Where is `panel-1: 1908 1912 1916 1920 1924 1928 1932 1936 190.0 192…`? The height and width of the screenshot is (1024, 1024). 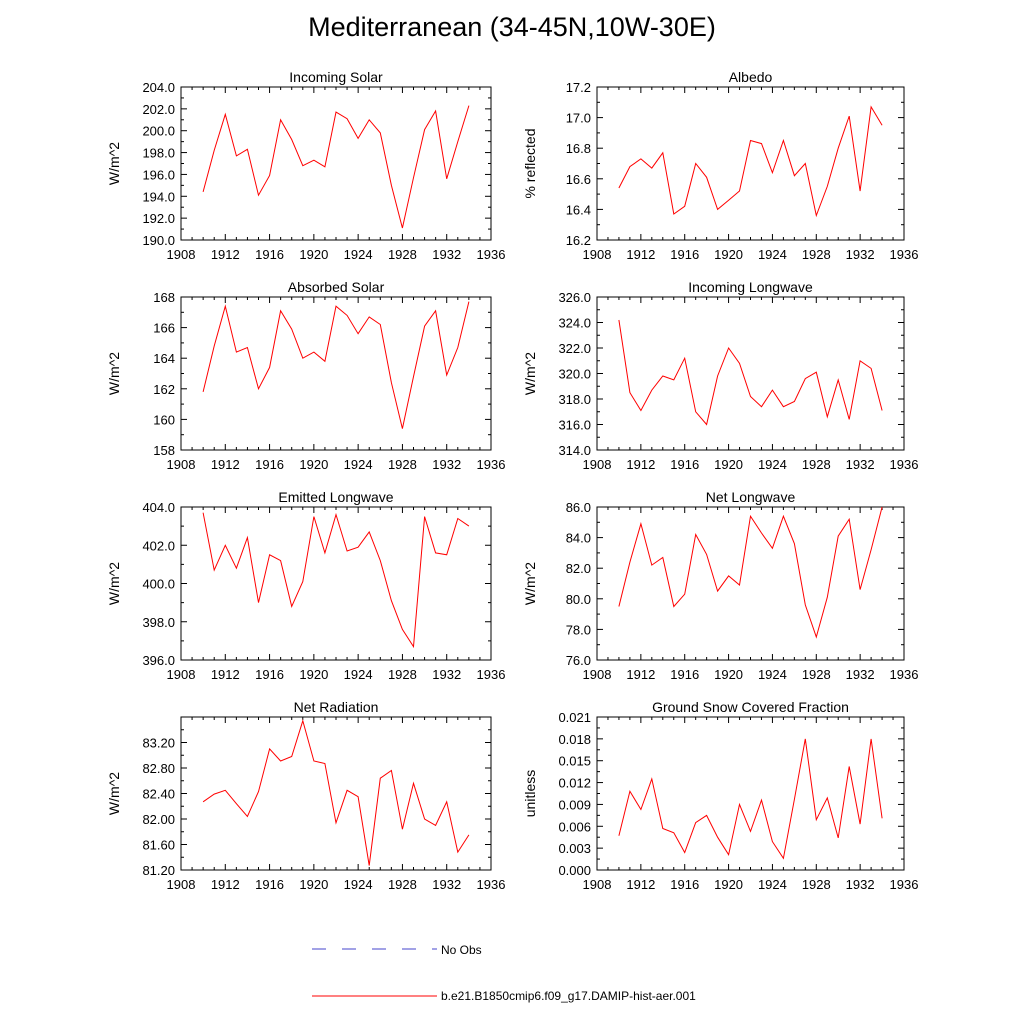
panel-1: 1908 1912 1916 1920 1924 1928 1932 1936 190.0 192… is located at coordinates (305, 165).